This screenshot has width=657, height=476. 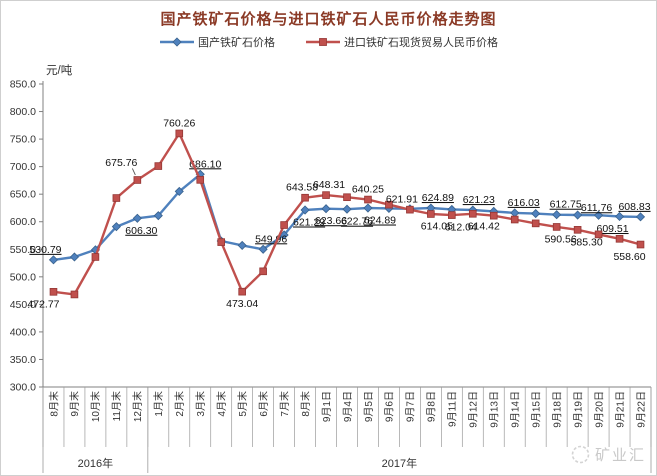 I want to click on x-axis-tick-label: 9月12日, so click(x=474, y=409).